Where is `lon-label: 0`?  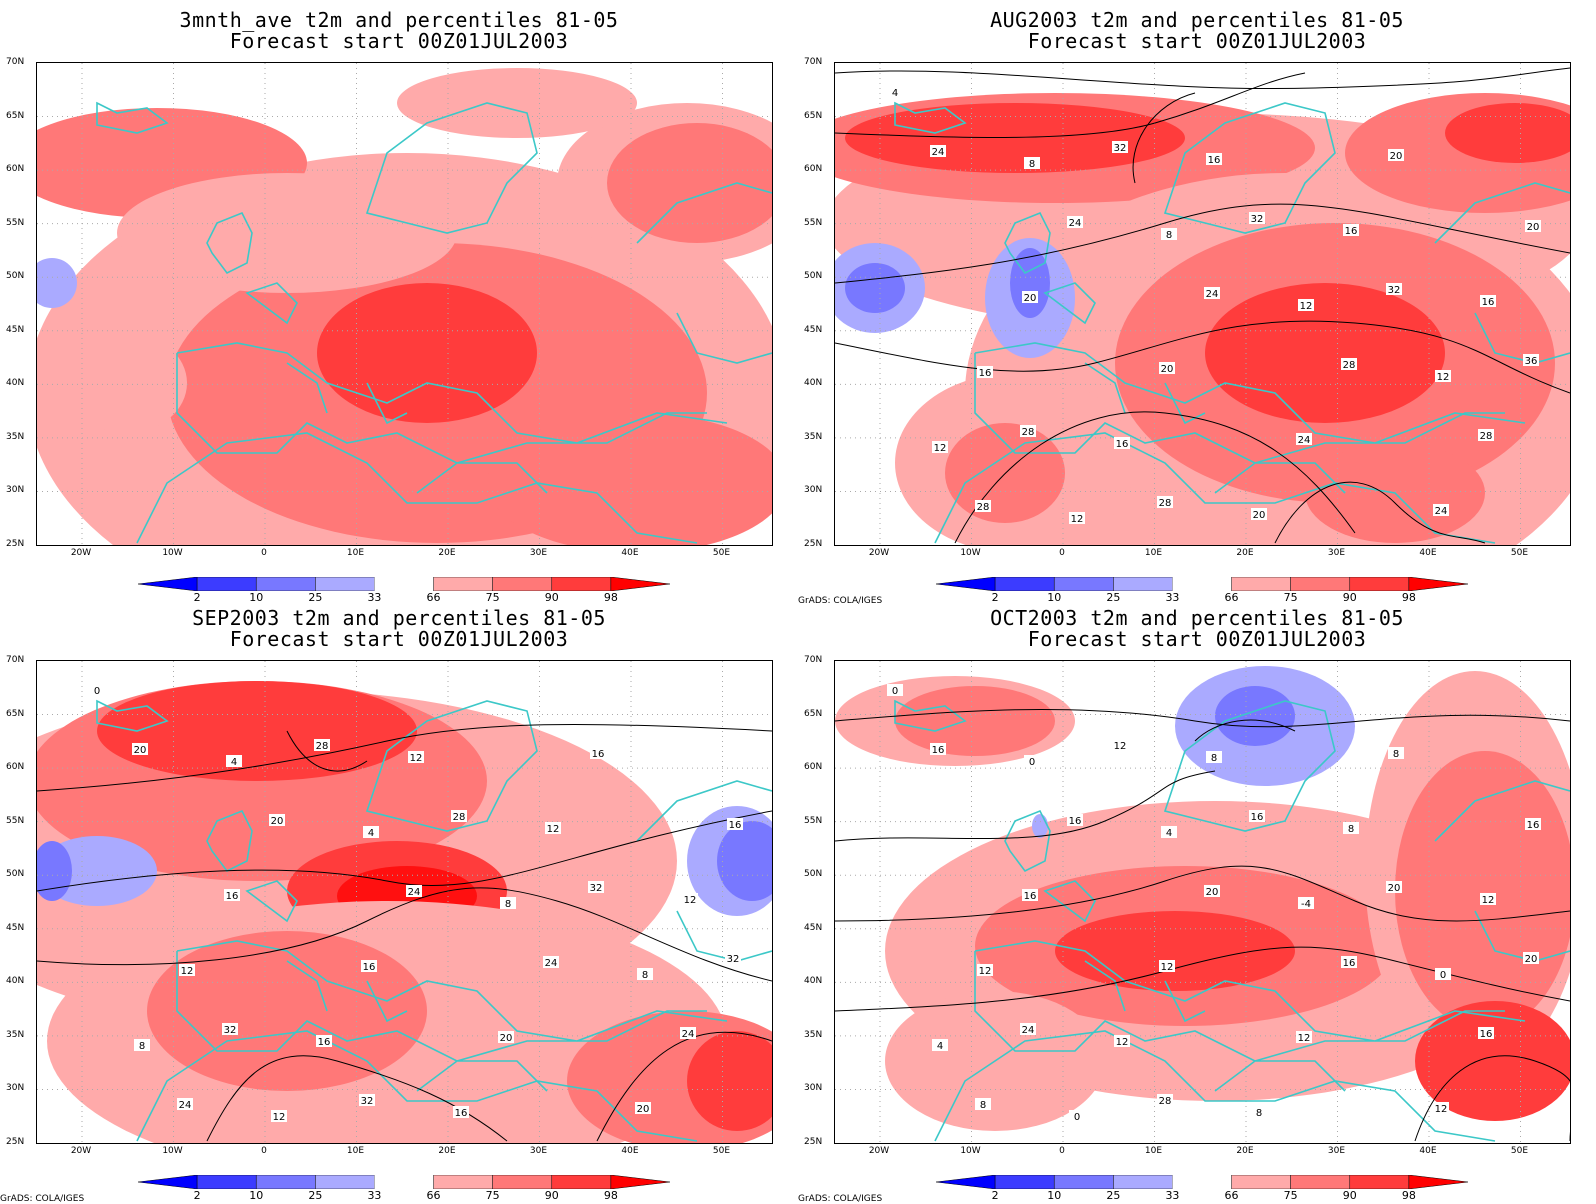
lon-label: 0 is located at coordinates (264, 1151).